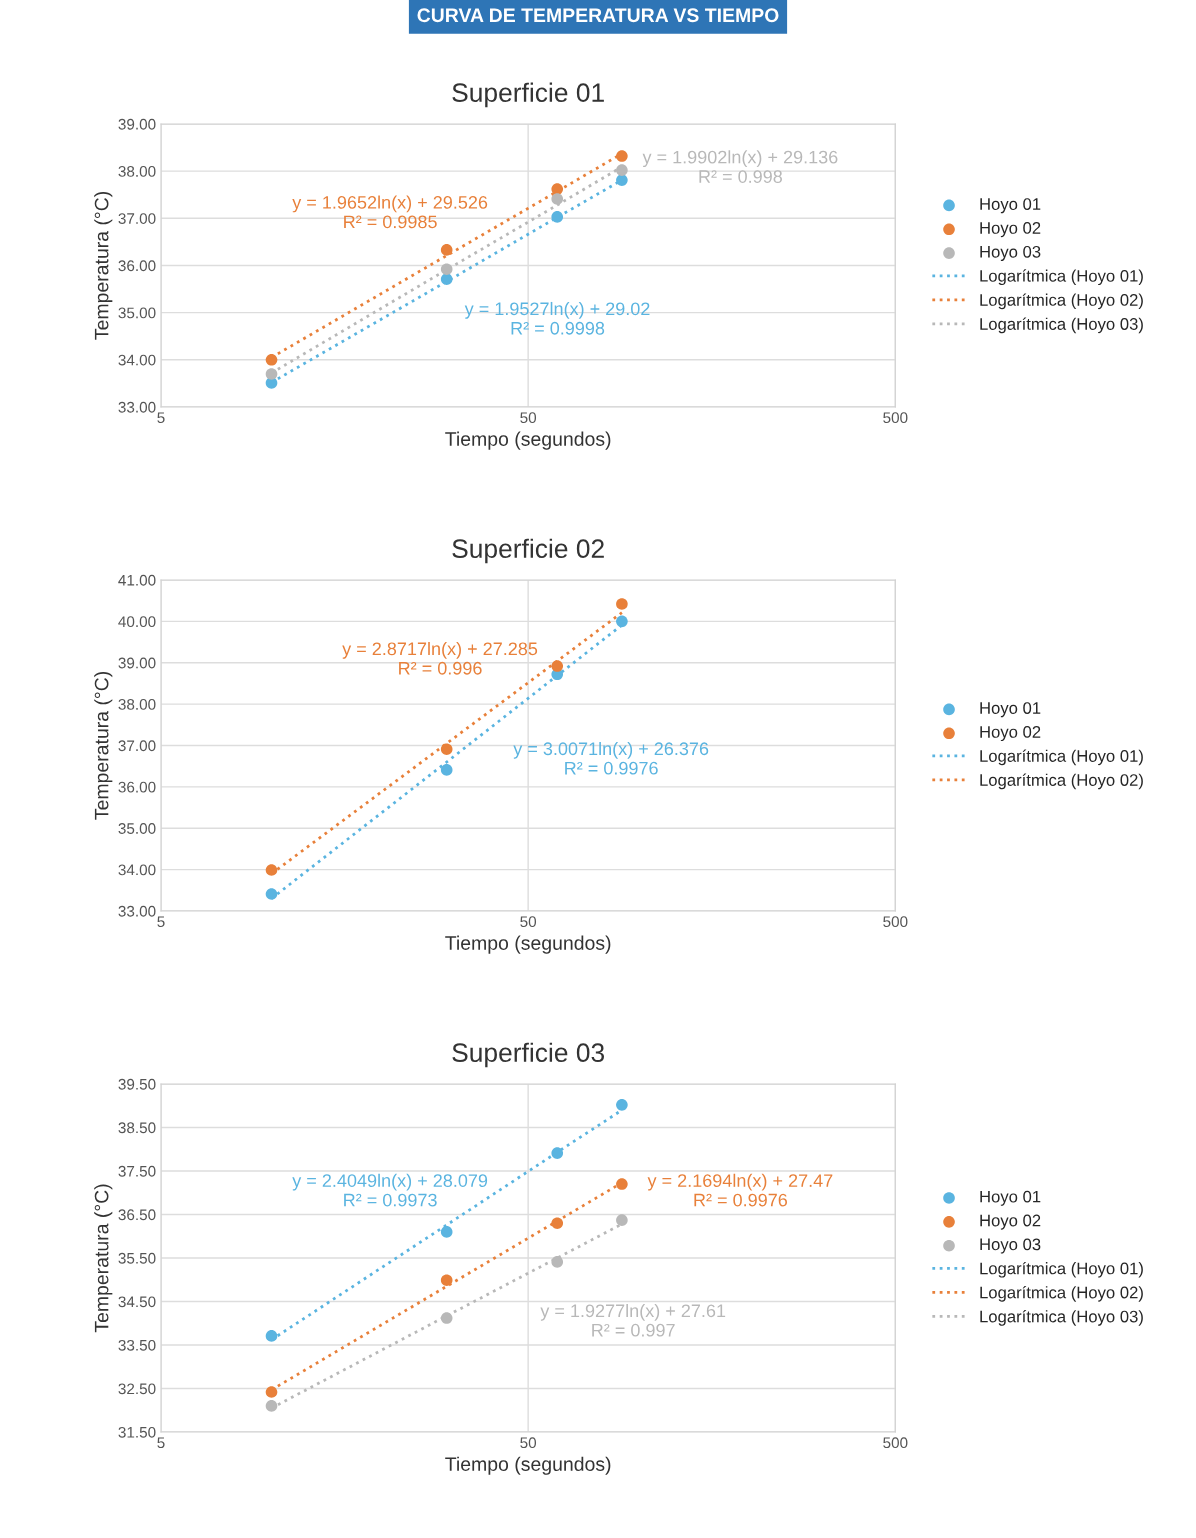 The height and width of the screenshot is (1538, 1196). What do you see at coordinates (137, 1128) in the screenshot?
I see `y-tick-label: 38.50` at bounding box center [137, 1128].